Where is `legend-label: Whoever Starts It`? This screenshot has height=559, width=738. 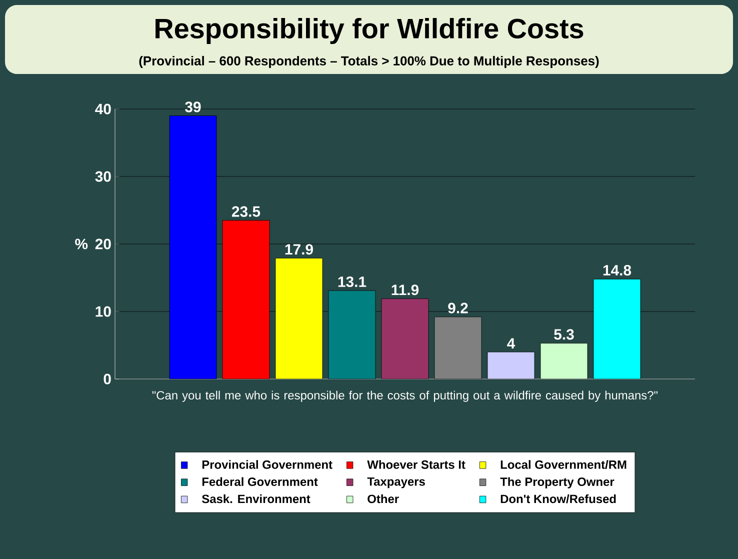 legend-label: Whoever Starts It is located at coordinates (416, 464).